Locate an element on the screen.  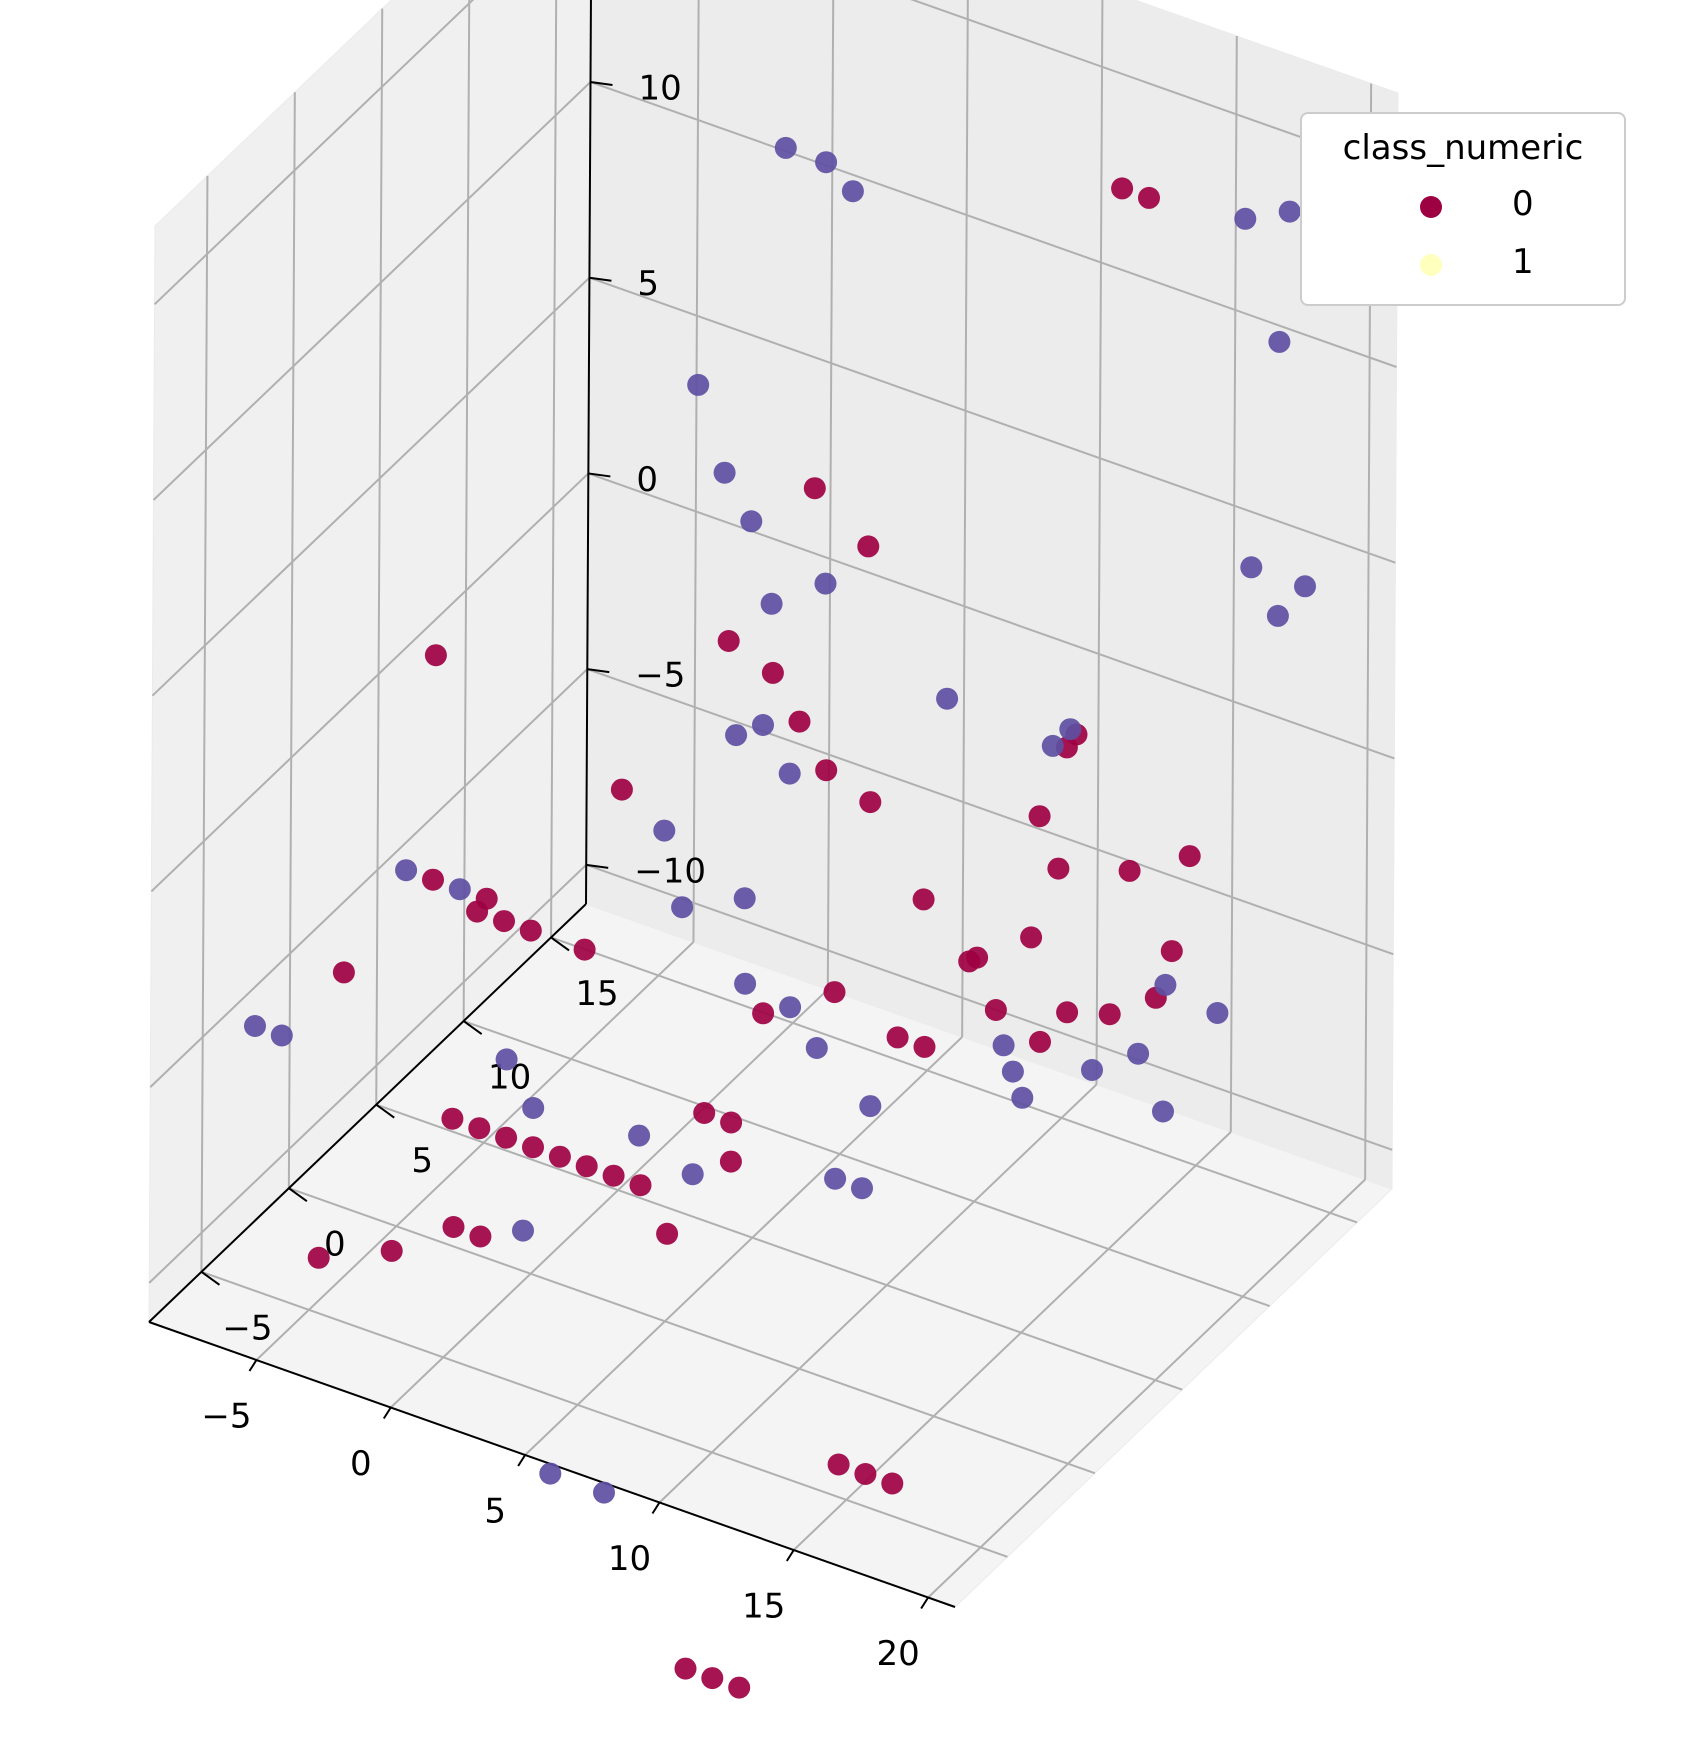
x-axis-tick-label: 0 is located at coordinates (361, 1464).